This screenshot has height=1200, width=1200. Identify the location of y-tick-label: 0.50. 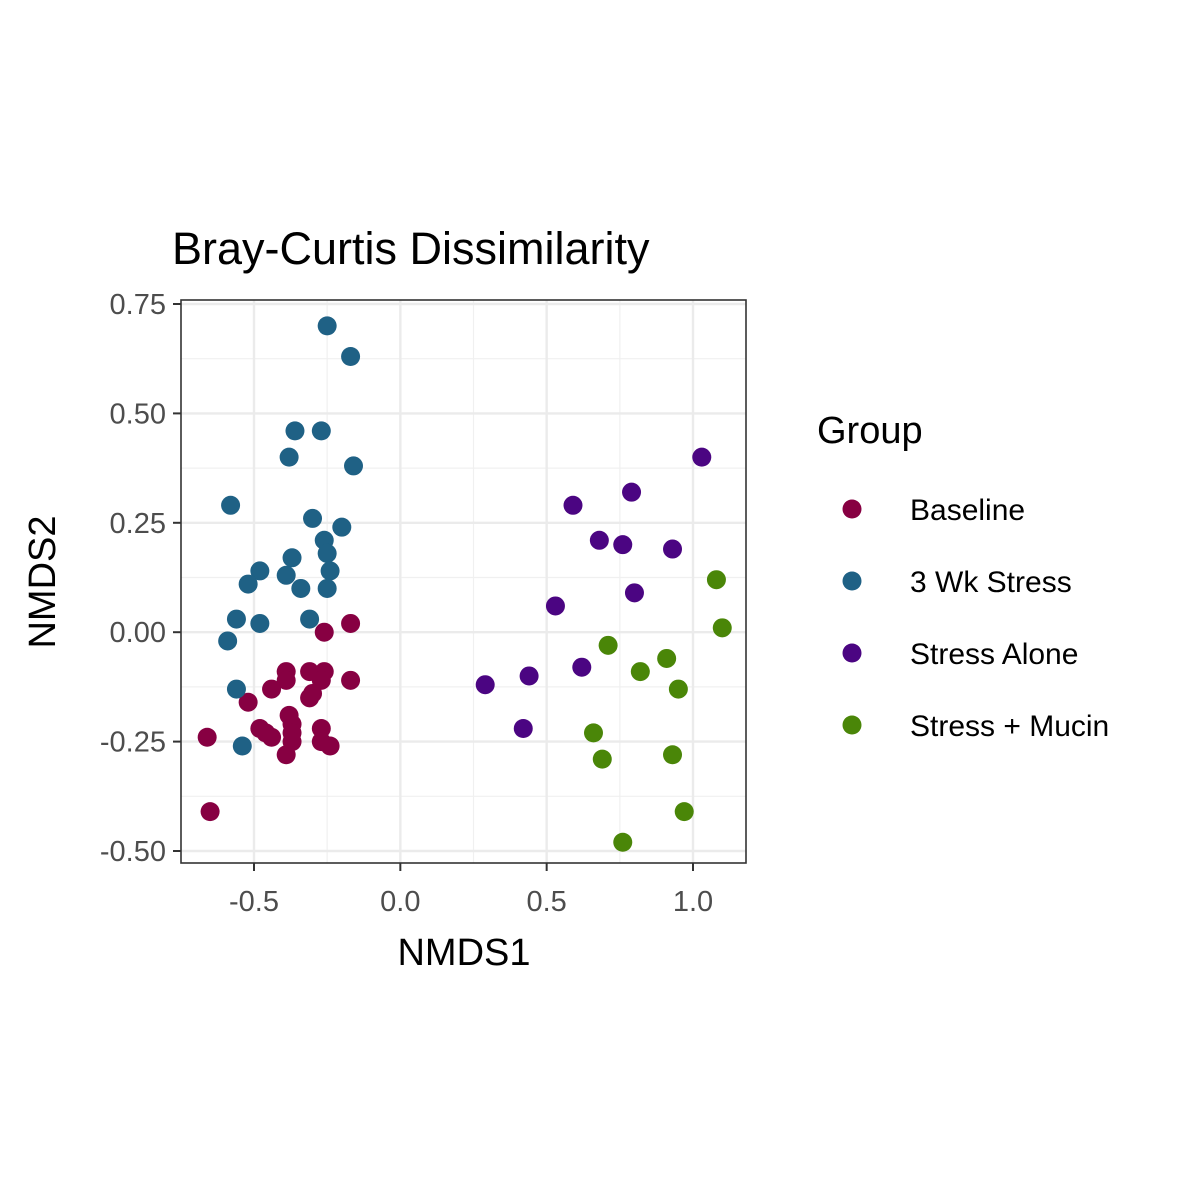
(138, 414).